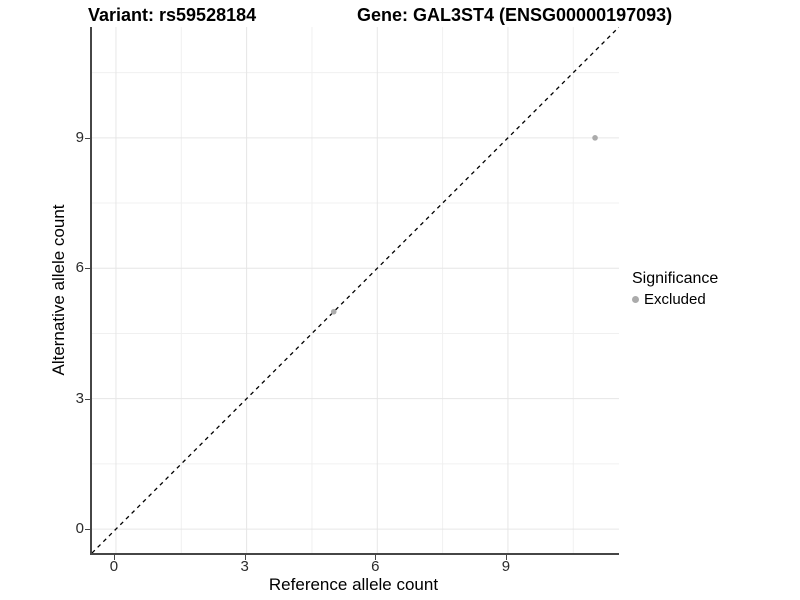  What do you see at coordinates (353, 584) in the screenshot?
I see `x-axis-title: Reference allele count` at bounding box center [353, 584].